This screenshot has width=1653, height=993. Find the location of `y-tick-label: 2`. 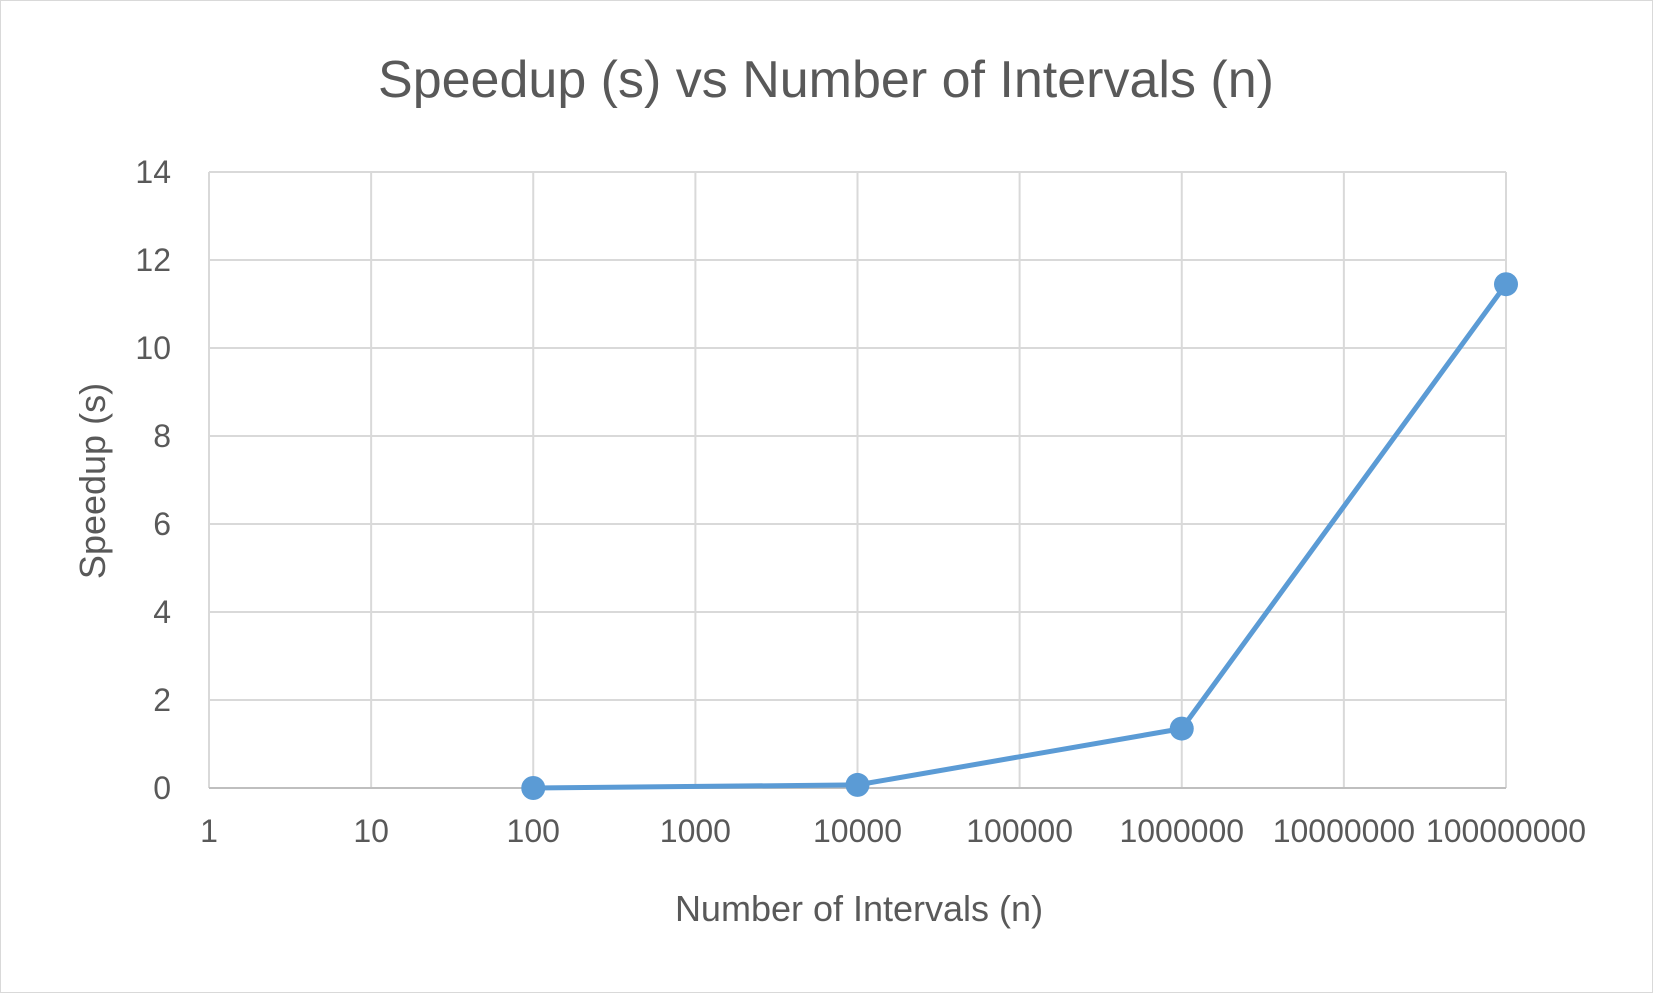

y-tick-label: 2 is located at coordinates (162, 700).